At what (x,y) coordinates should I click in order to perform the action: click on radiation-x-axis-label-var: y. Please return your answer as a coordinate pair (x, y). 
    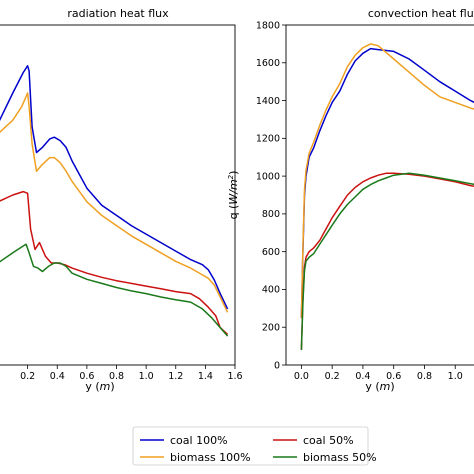
    Looking at the image, I should click on (88, 386).